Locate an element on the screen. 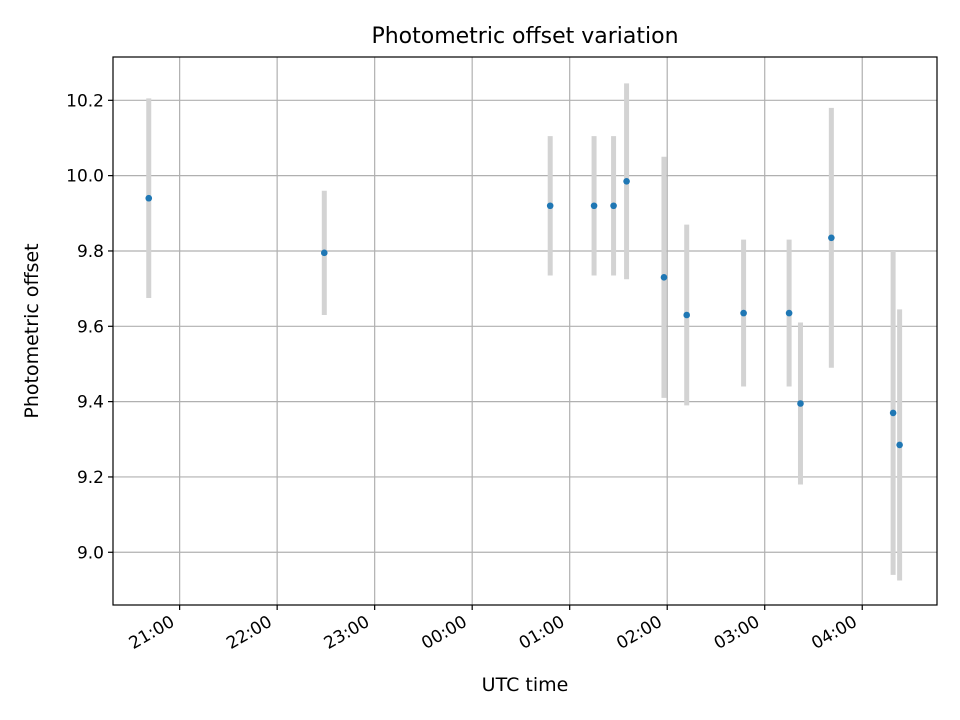 This screenshot has width=960, height=720. y-tick-label: 9.2 is located at coordinates (90, 478).